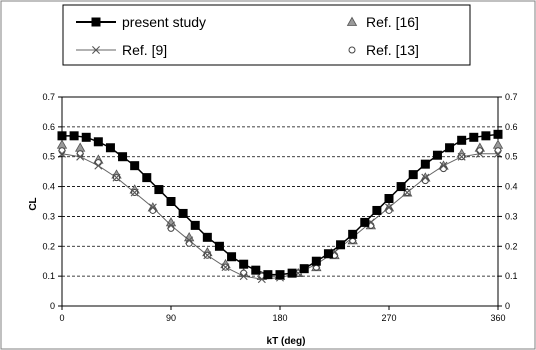 This screenshot has height=350, width=536. What do you see at coordinates (286, 341) in the screenshot?
I see `x-axis-label: kT (deg)` at bounding box center [286, 341].